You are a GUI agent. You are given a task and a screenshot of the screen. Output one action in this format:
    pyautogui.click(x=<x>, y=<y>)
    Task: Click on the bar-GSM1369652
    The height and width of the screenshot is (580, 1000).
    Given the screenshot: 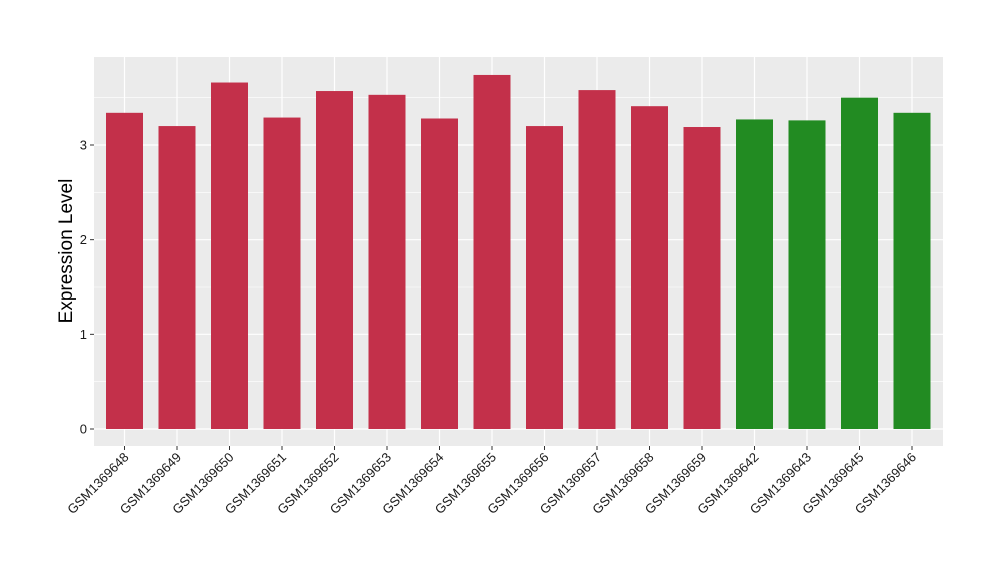 What is the action you would take?
    pyautogui.click(x=334, y=260)
    